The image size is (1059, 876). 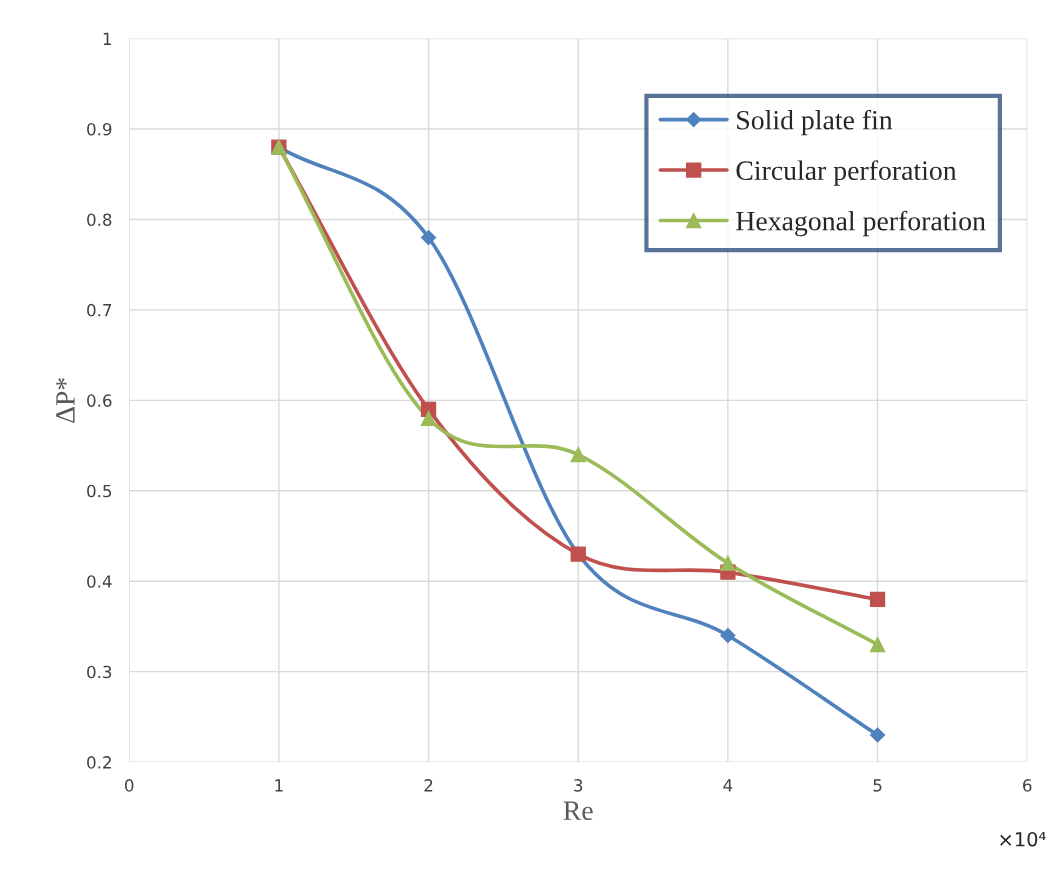 I want to click on legend-label: Circular perforation, so click(x=846, y=173).